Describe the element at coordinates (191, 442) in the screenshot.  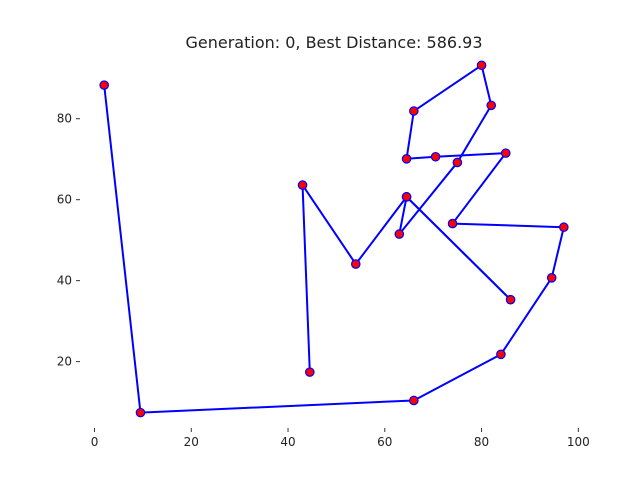
I see `x-tick-label: 20` at that location.